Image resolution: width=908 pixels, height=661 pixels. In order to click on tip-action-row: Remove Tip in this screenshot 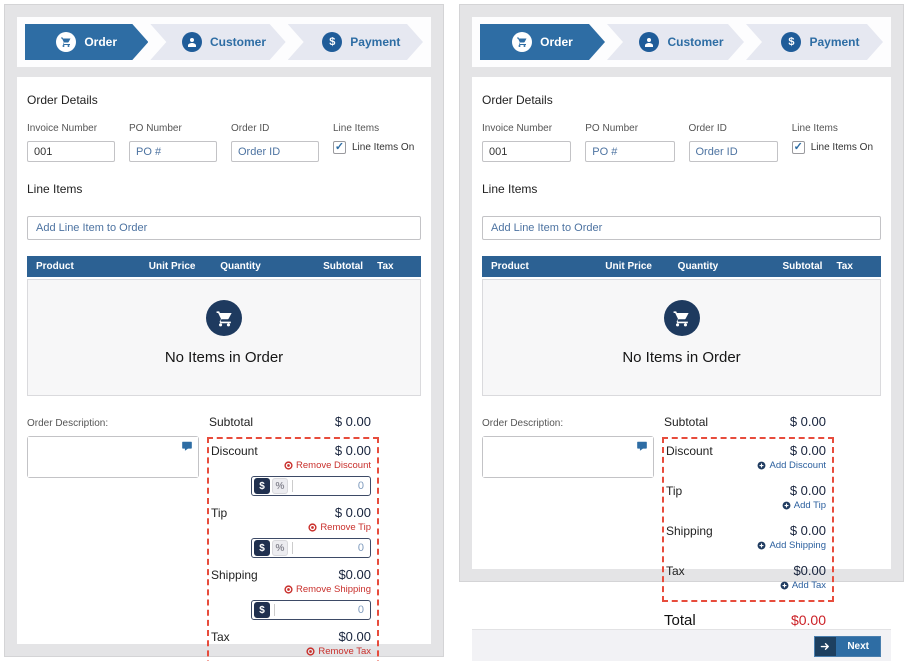, I will do `click(291, 528)`.